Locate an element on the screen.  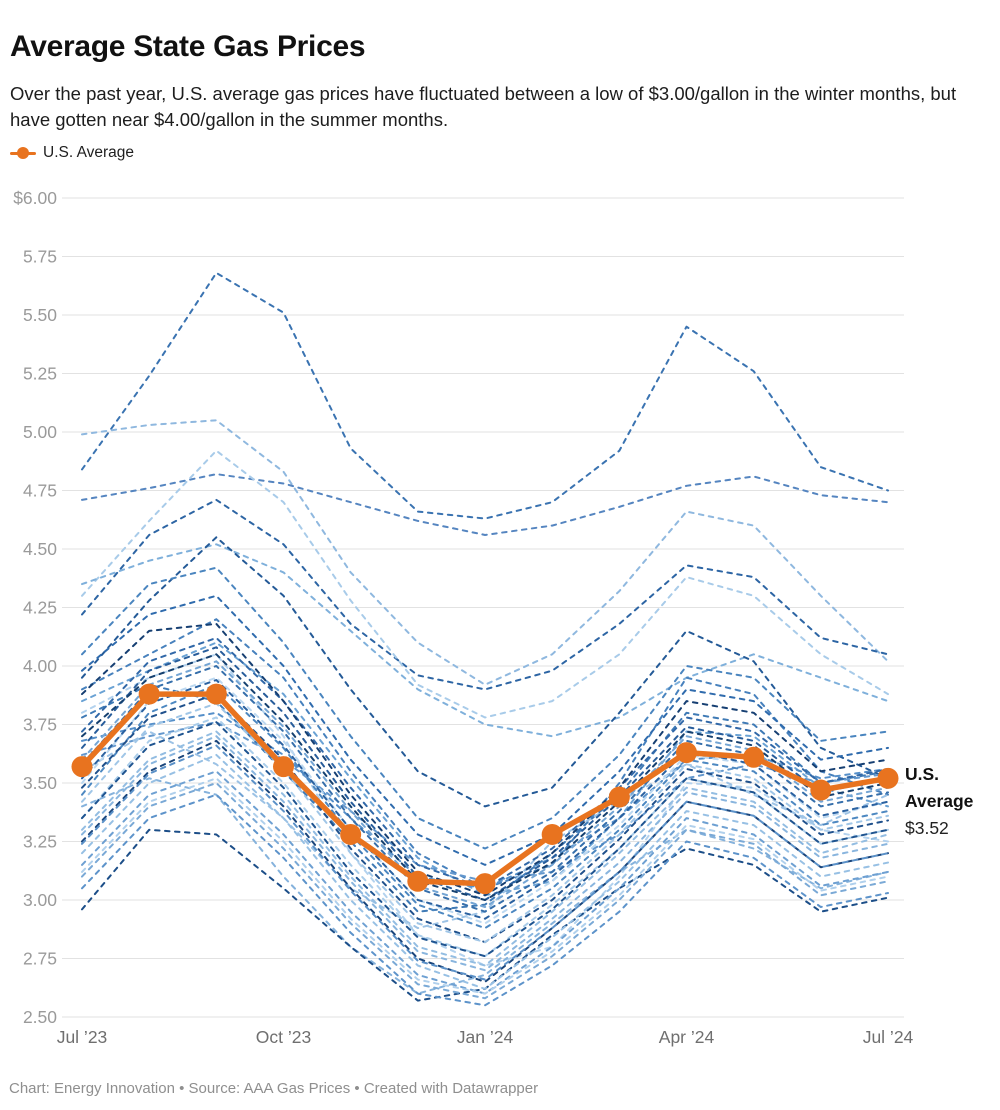
series-end-label: U.S. Average $3.52 is located at coordinates (950, 801).